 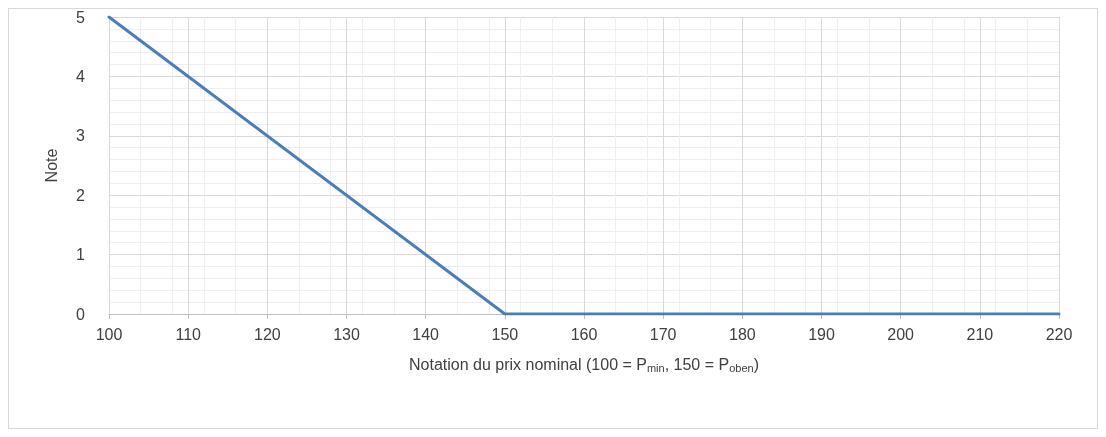 I want to click on x-tick-label: 140, so click(x=426, y=334).